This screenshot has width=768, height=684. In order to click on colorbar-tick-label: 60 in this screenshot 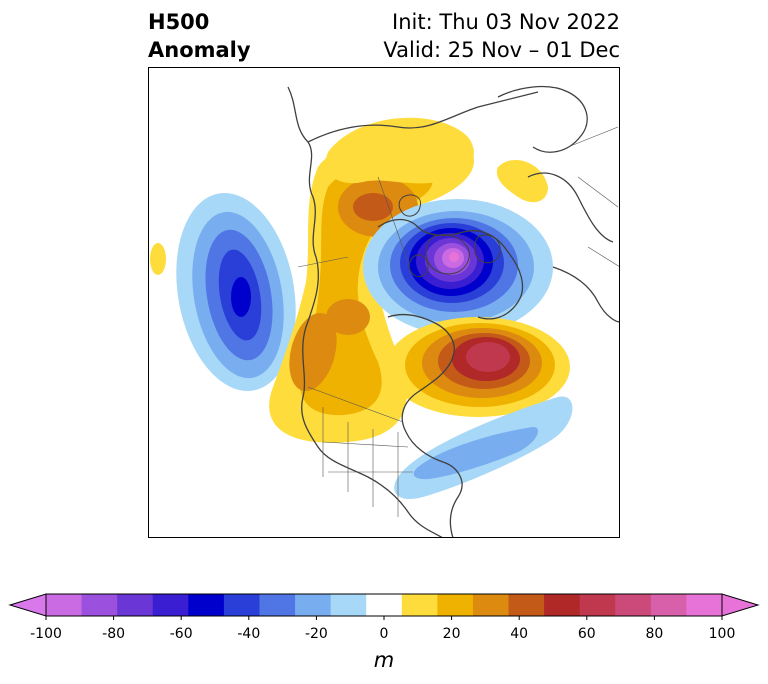, I will do `click(586, 634)`.